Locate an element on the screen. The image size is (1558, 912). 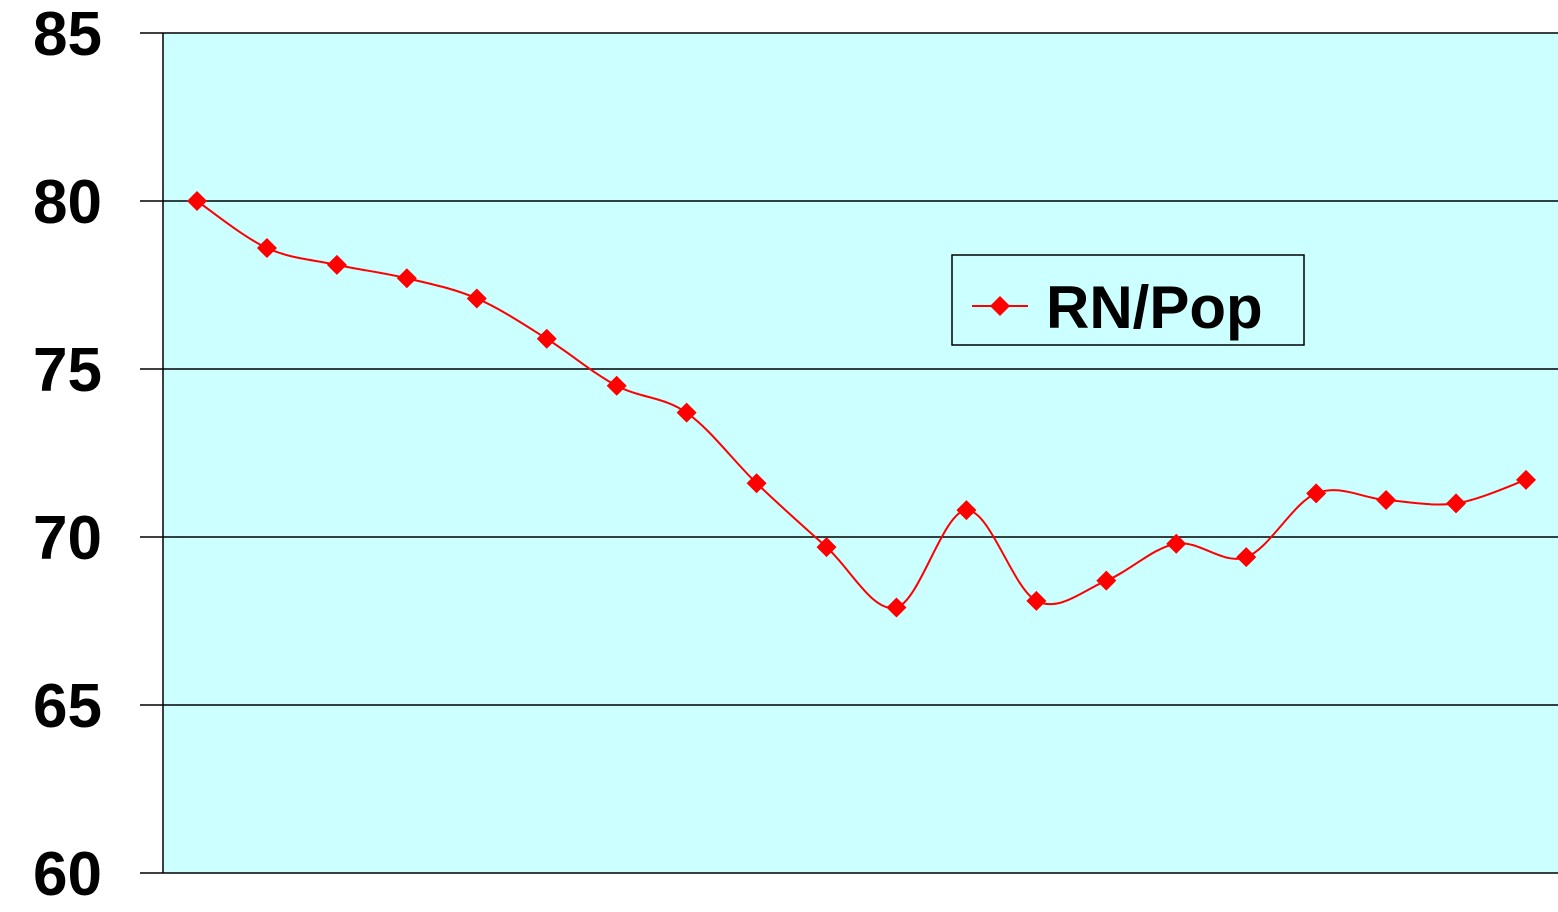
y-tick-labels: 85 80 75 70 65 60 is located at coordinates (67, 454).